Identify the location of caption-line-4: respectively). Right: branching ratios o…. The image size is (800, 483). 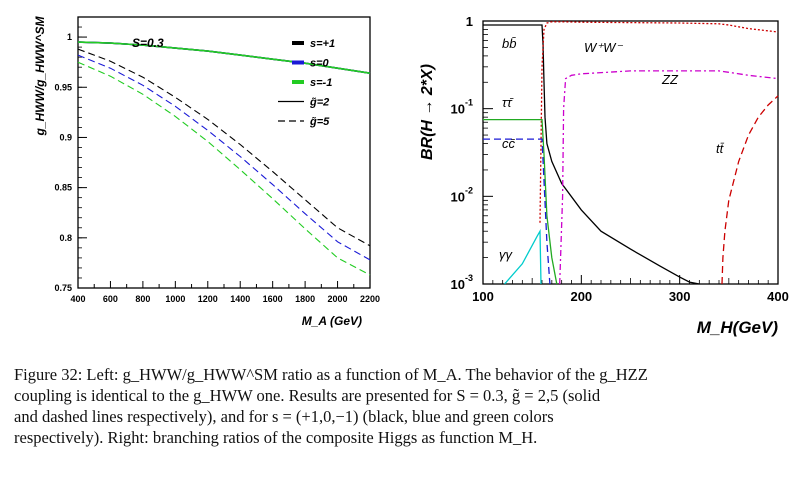
(276, 437).